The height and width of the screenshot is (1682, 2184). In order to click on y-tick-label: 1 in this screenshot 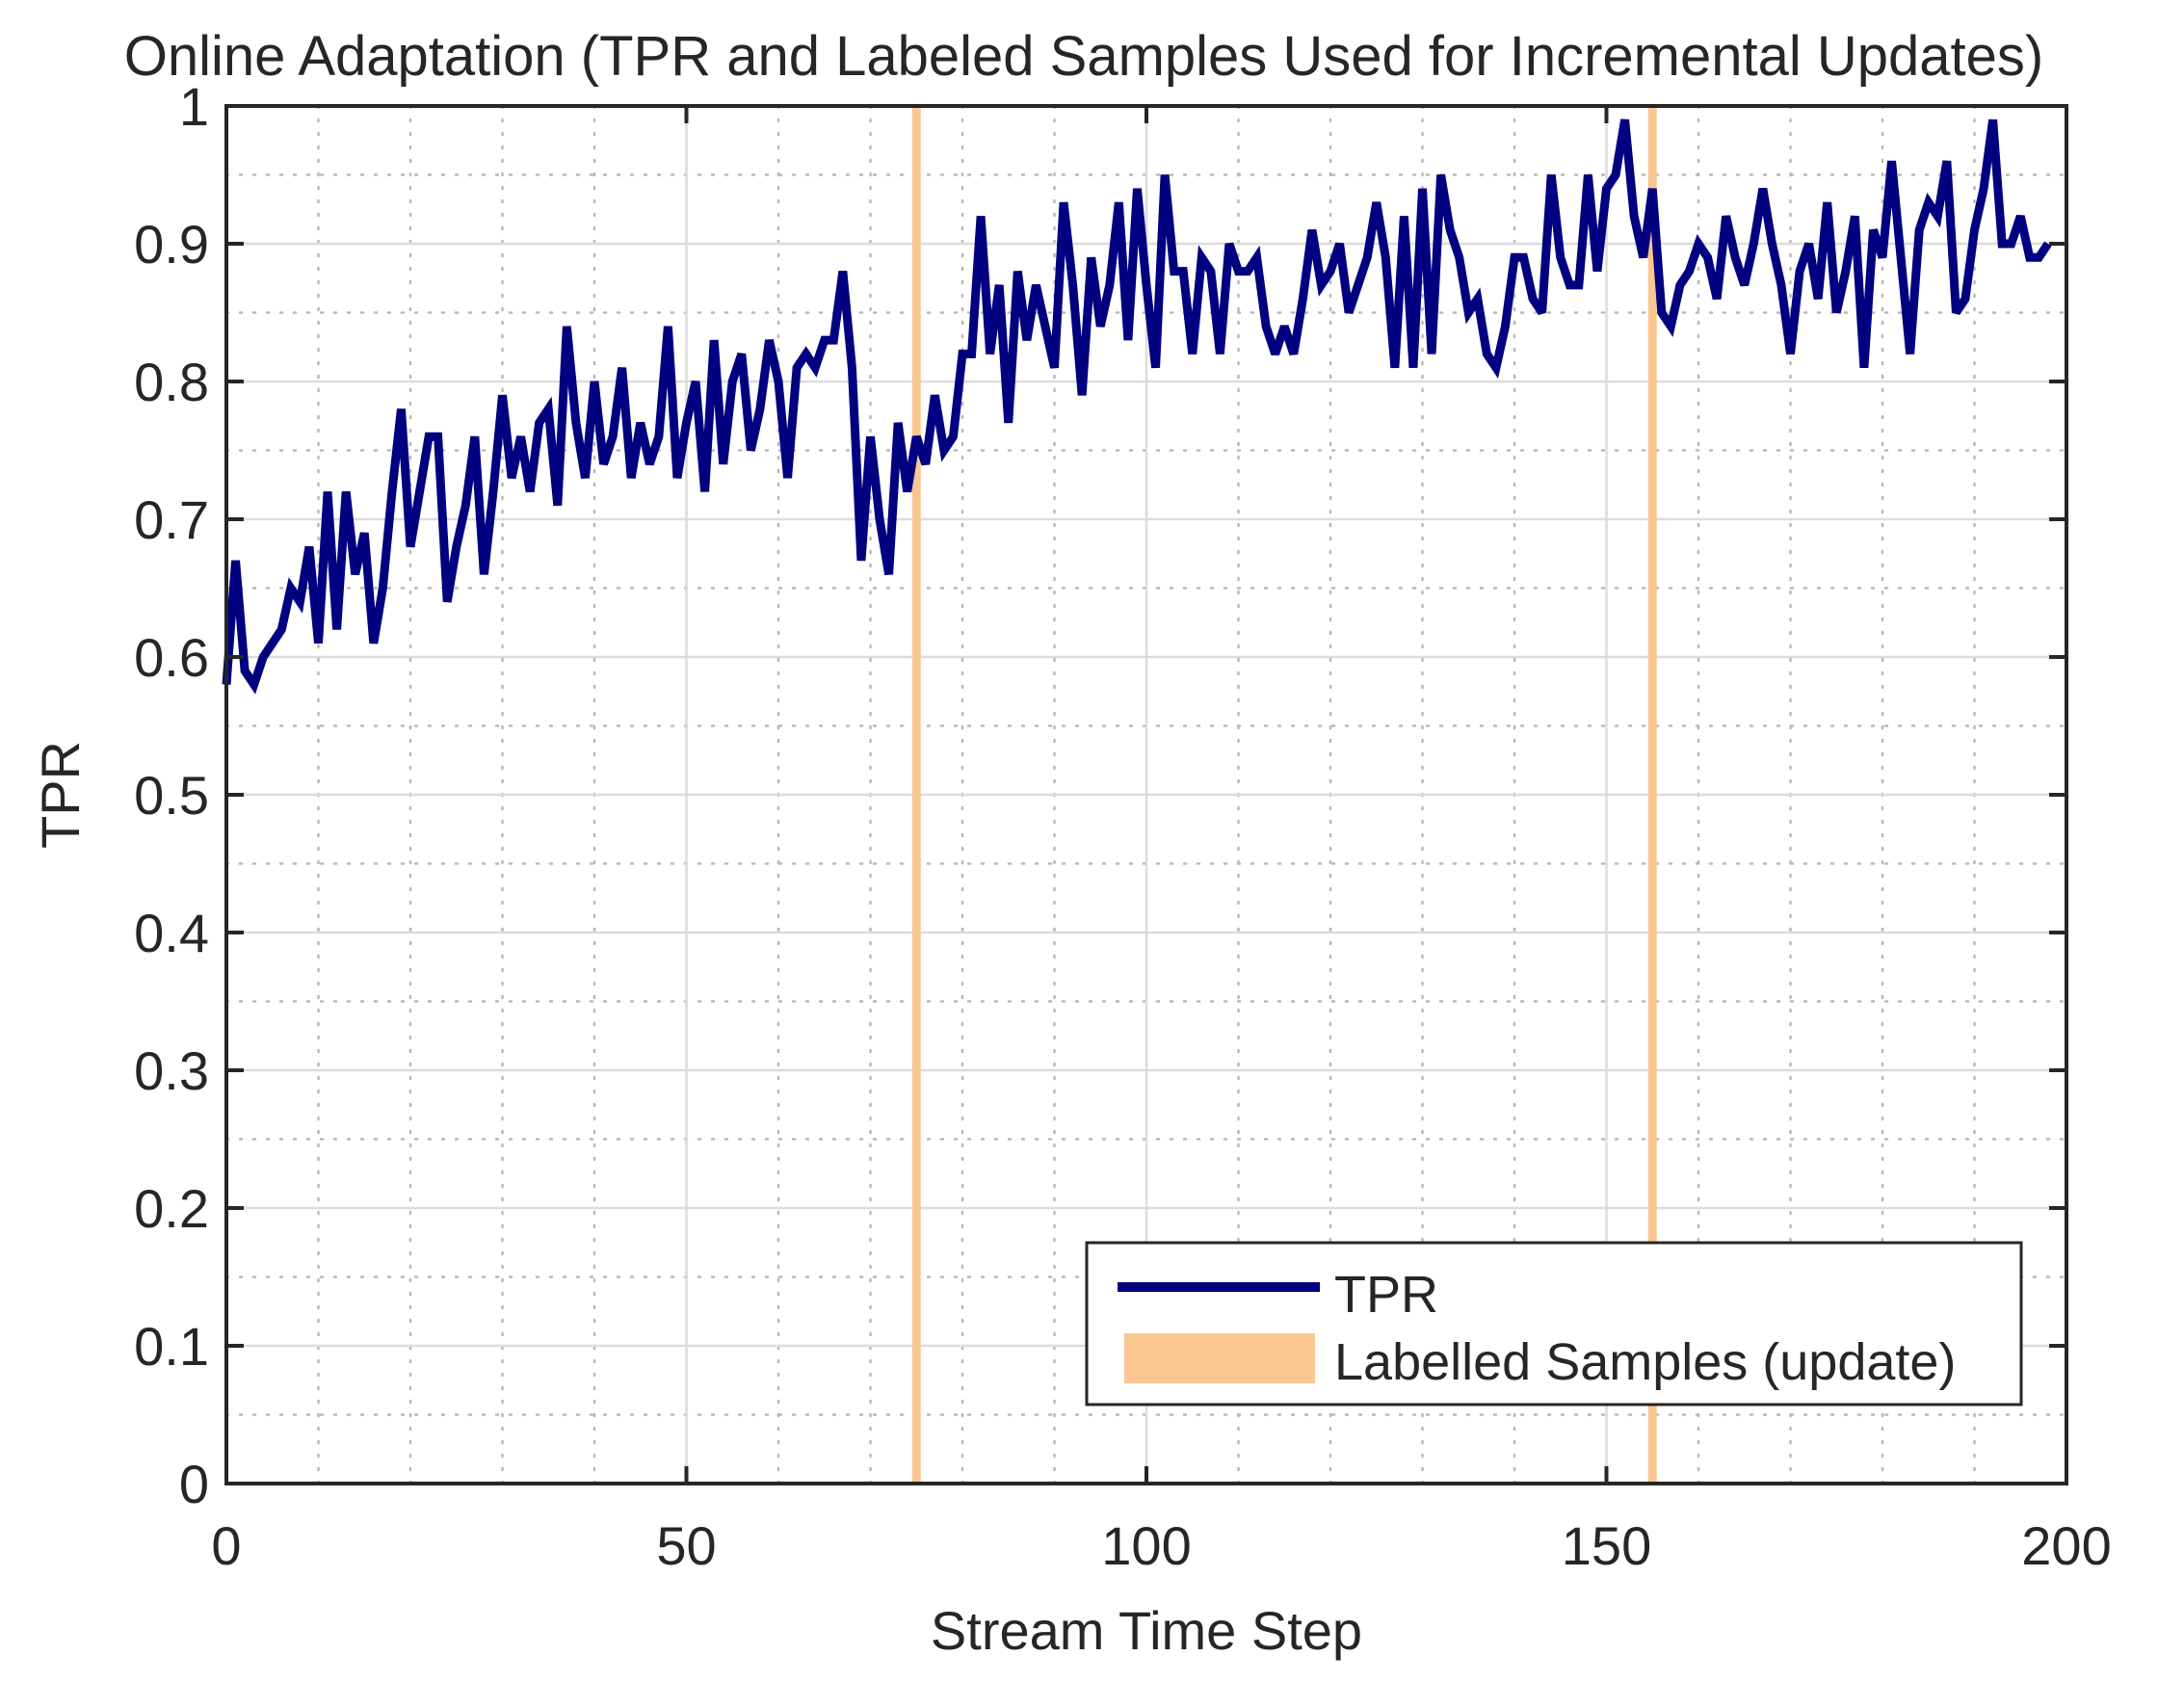, I will do `click(194, 106)`.